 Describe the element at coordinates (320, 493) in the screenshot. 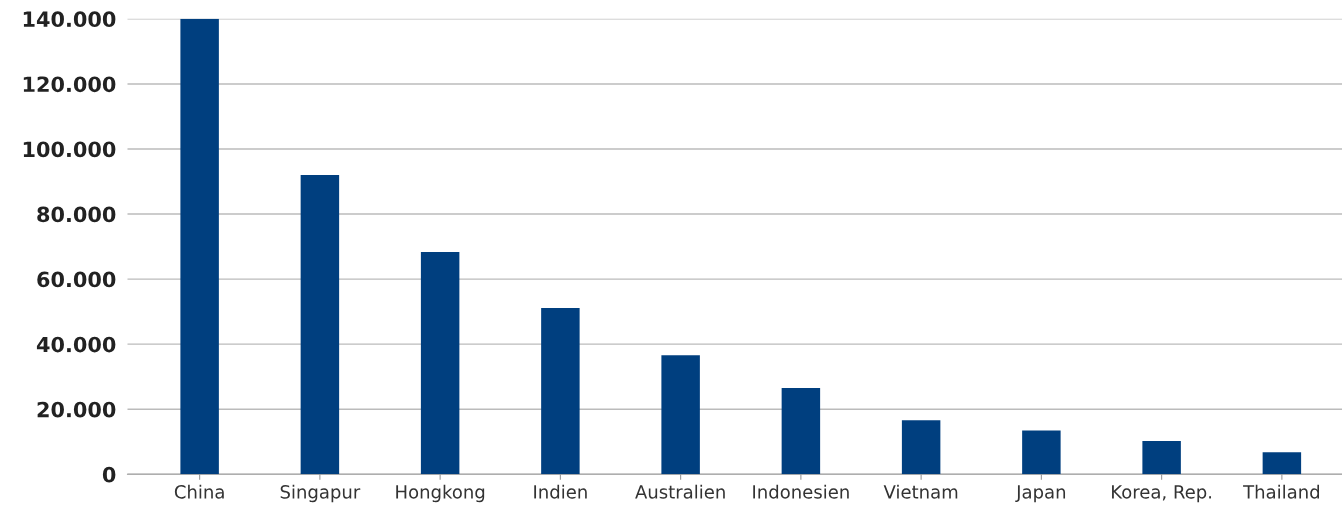

I see `x-tick-label: Singapur` at that location.